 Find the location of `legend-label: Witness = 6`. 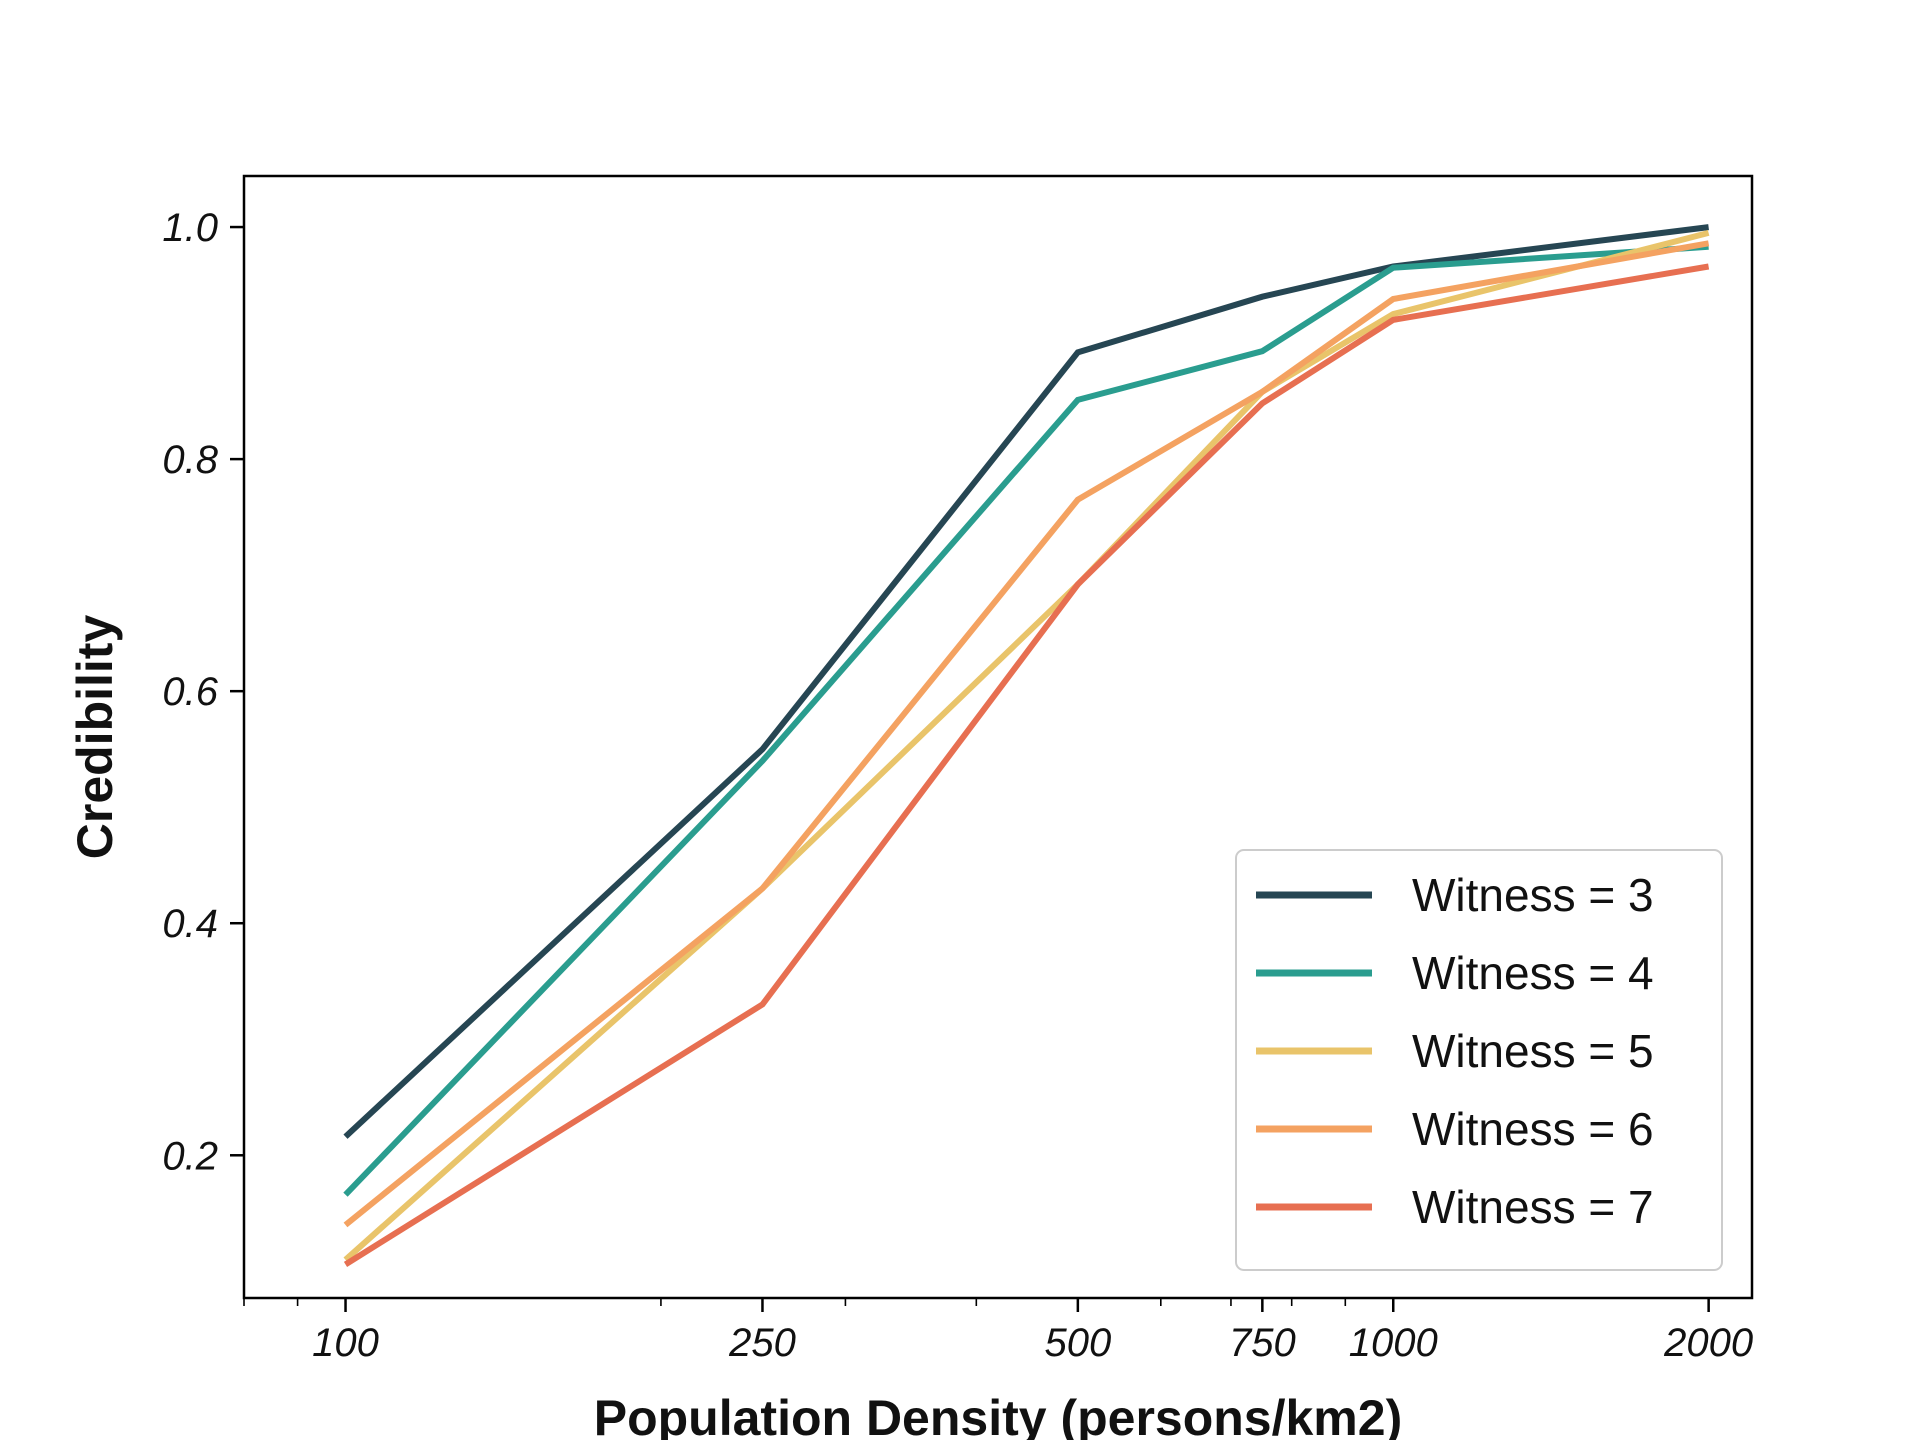

legend-label: Witness = 6 is located at coordinates (1533, 1129).